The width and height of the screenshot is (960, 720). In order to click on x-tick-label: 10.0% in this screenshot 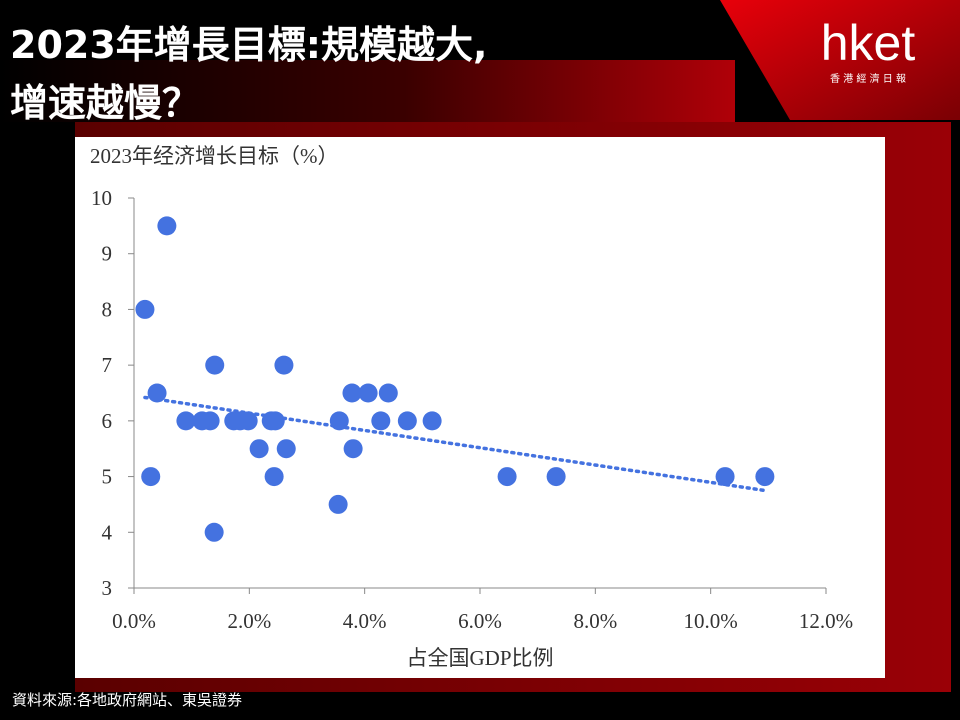, I will do `click(711, 621)`.